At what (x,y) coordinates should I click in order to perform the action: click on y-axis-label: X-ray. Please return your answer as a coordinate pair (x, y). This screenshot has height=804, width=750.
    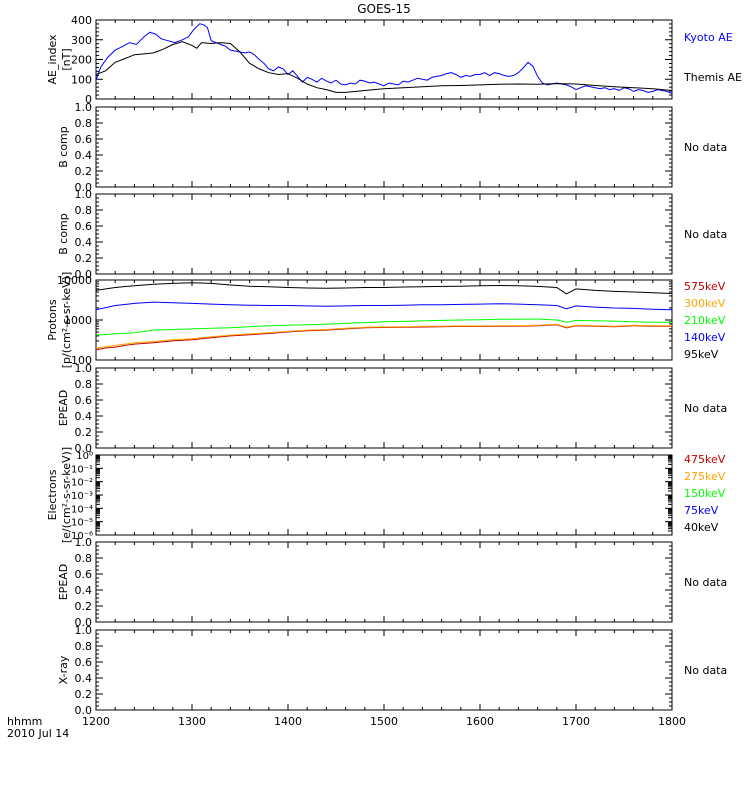
    Looking at the image, I should click on (63, 669).